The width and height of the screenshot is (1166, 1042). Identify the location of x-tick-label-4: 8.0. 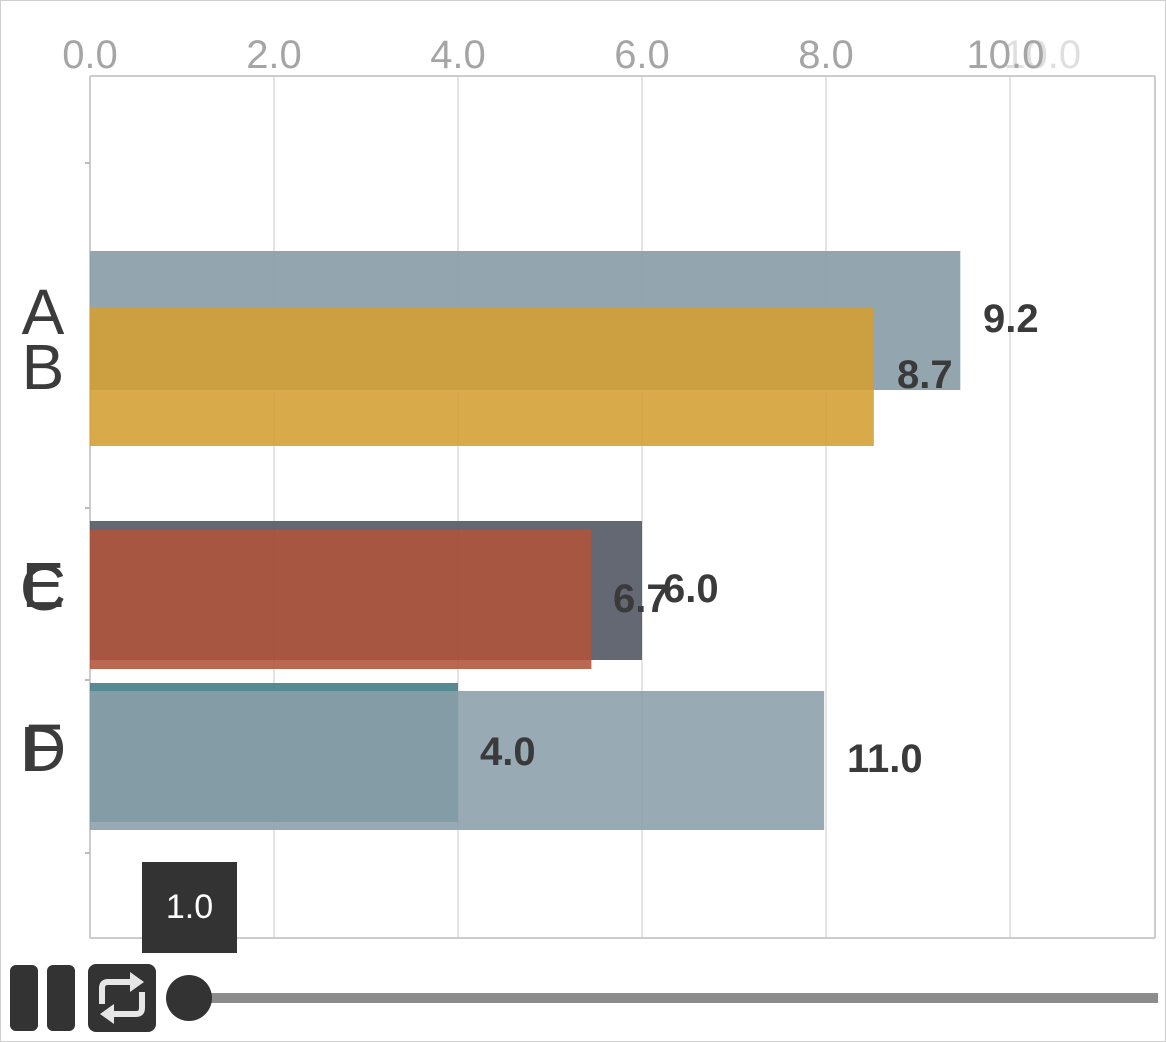
(826, 55).